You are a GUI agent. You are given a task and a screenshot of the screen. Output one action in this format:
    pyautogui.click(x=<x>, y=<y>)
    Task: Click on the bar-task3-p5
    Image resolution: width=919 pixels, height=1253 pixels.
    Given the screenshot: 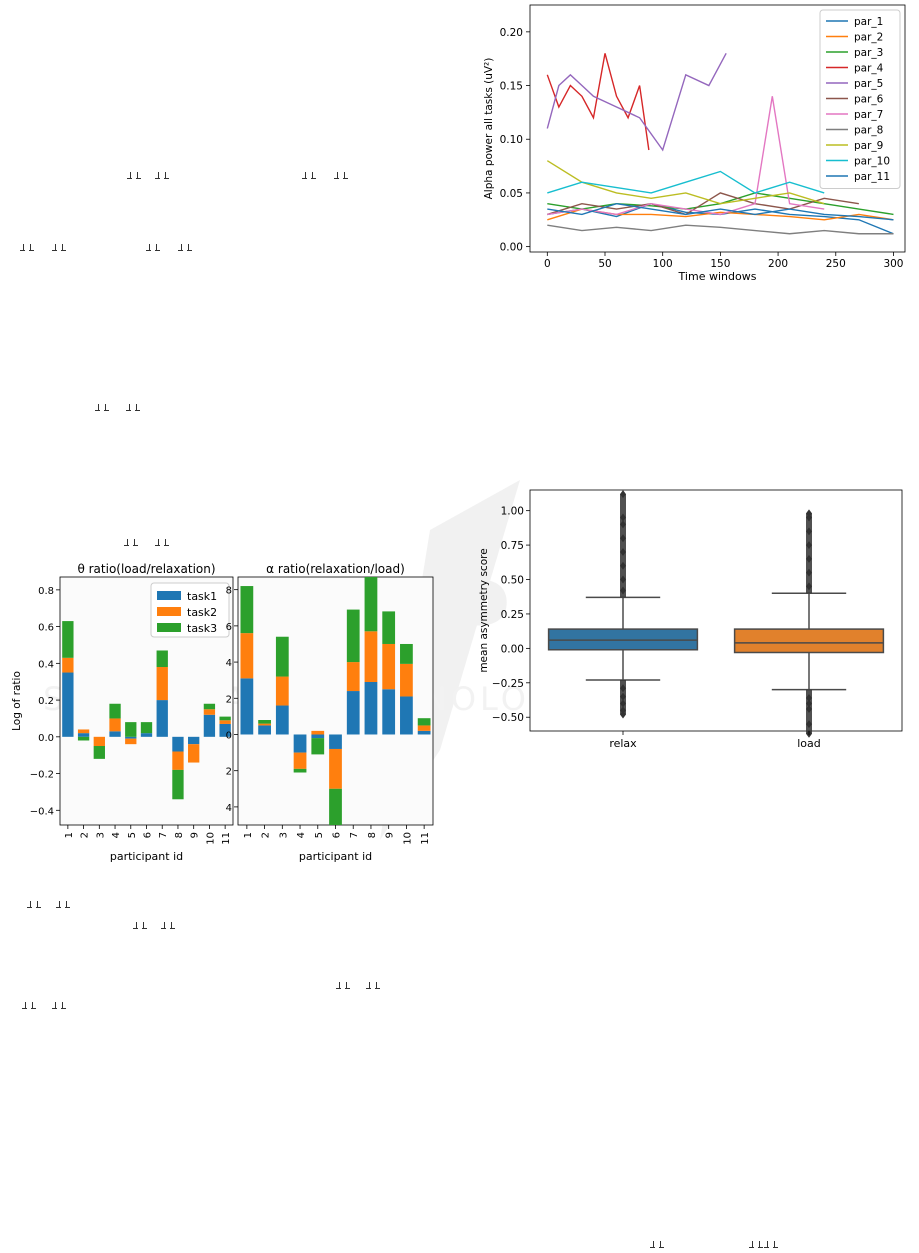 What is the action you would take?
    pyautogui.click(x=318, y=746)
    